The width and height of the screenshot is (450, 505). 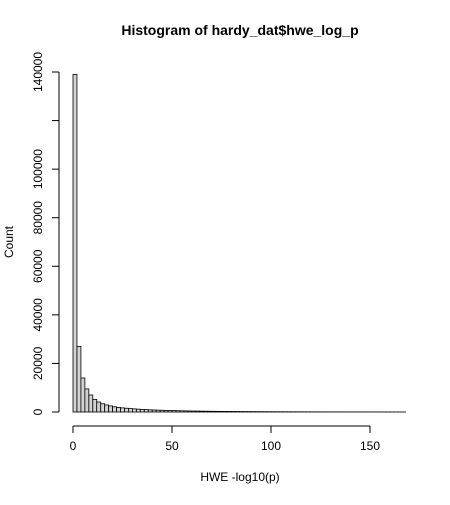 I want to click on y-tick-label: 40000, so click(x=38, y=315).